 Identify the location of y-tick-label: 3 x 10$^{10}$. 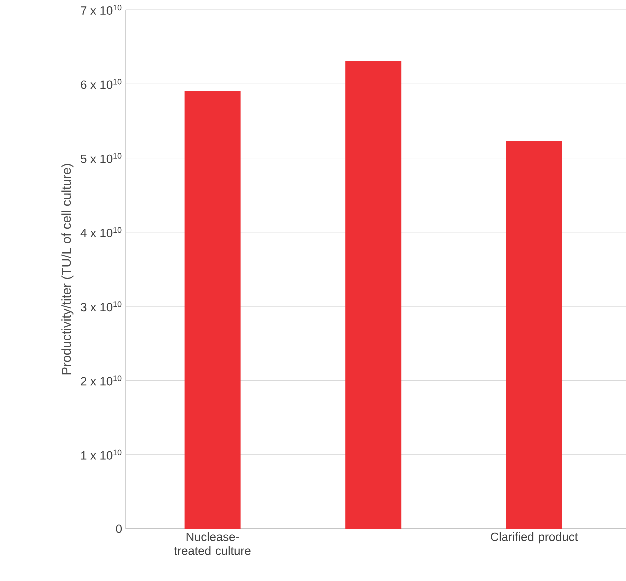
(101, 307).